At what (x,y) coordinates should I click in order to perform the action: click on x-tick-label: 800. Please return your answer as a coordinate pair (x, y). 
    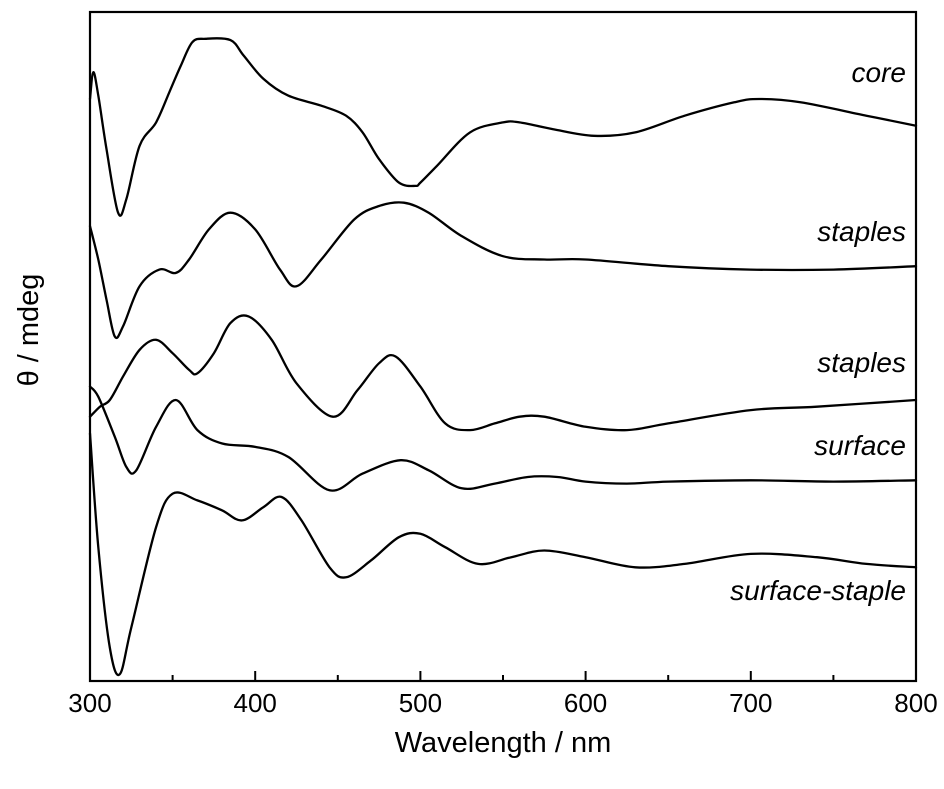
    Looking at the image, I should click on (915, 703).